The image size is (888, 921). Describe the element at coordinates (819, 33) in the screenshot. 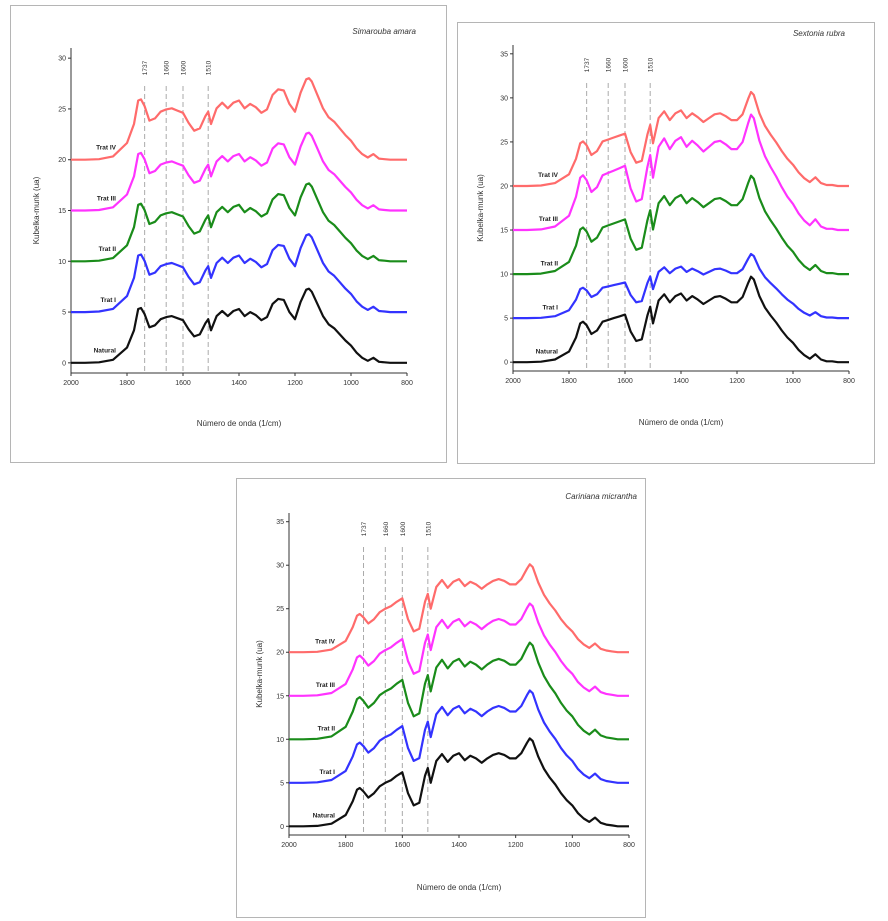

I see `chart-title: Sextonia rubra` at that location.